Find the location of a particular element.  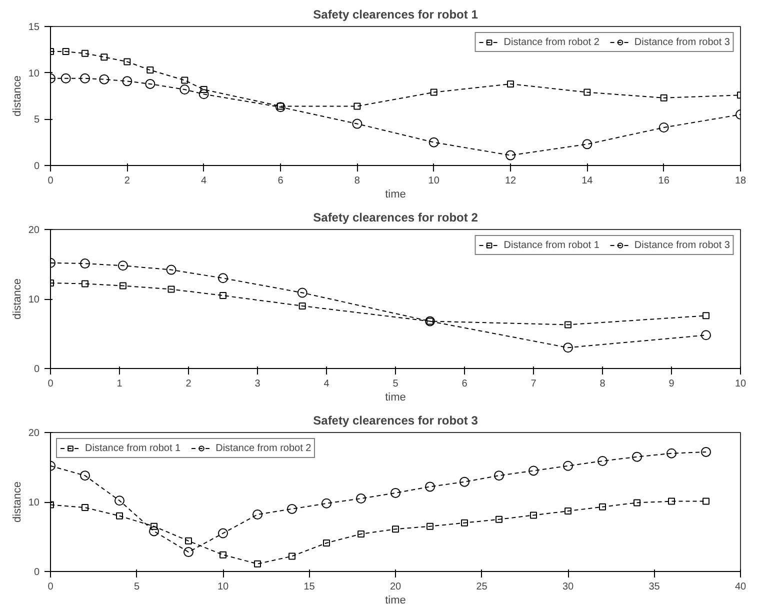

x-tick-label: 3 is located at coordinates (257, 384).